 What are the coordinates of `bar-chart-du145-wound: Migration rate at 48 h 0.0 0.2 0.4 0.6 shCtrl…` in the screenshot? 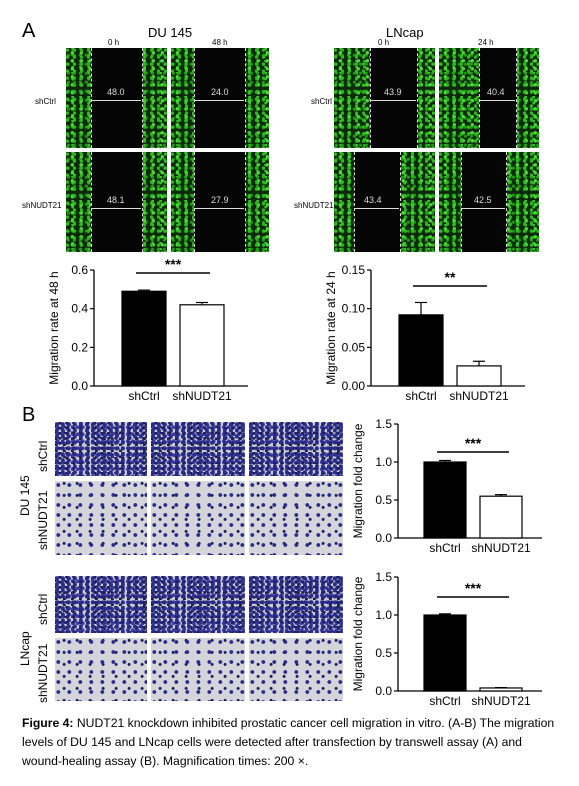 It's located at (148, 330).